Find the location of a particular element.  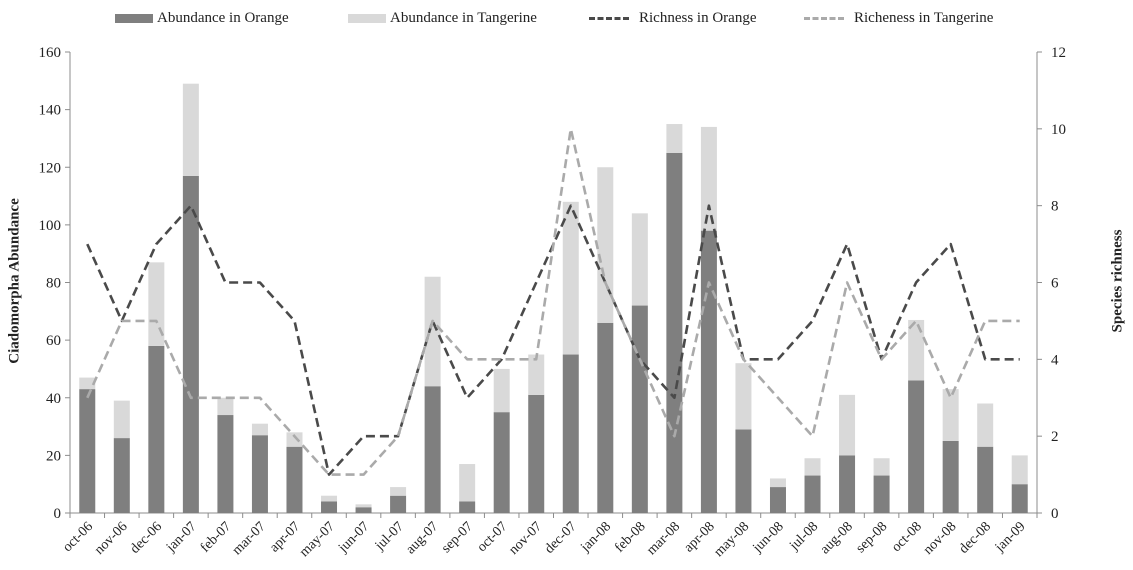

y-right-tick-label: 12 is located at coordinates (1058, 53).